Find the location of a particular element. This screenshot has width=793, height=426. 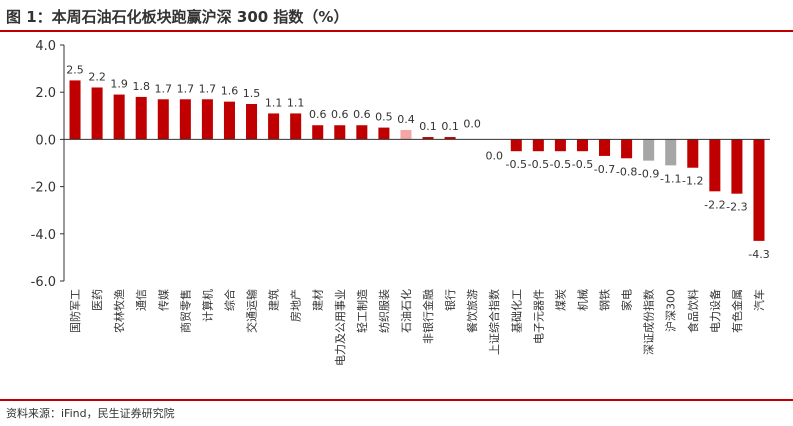

chart-title: 图 1：本周石油石化板块跑赢沪深 300 指数（%） is located at coordinates (177, 17).